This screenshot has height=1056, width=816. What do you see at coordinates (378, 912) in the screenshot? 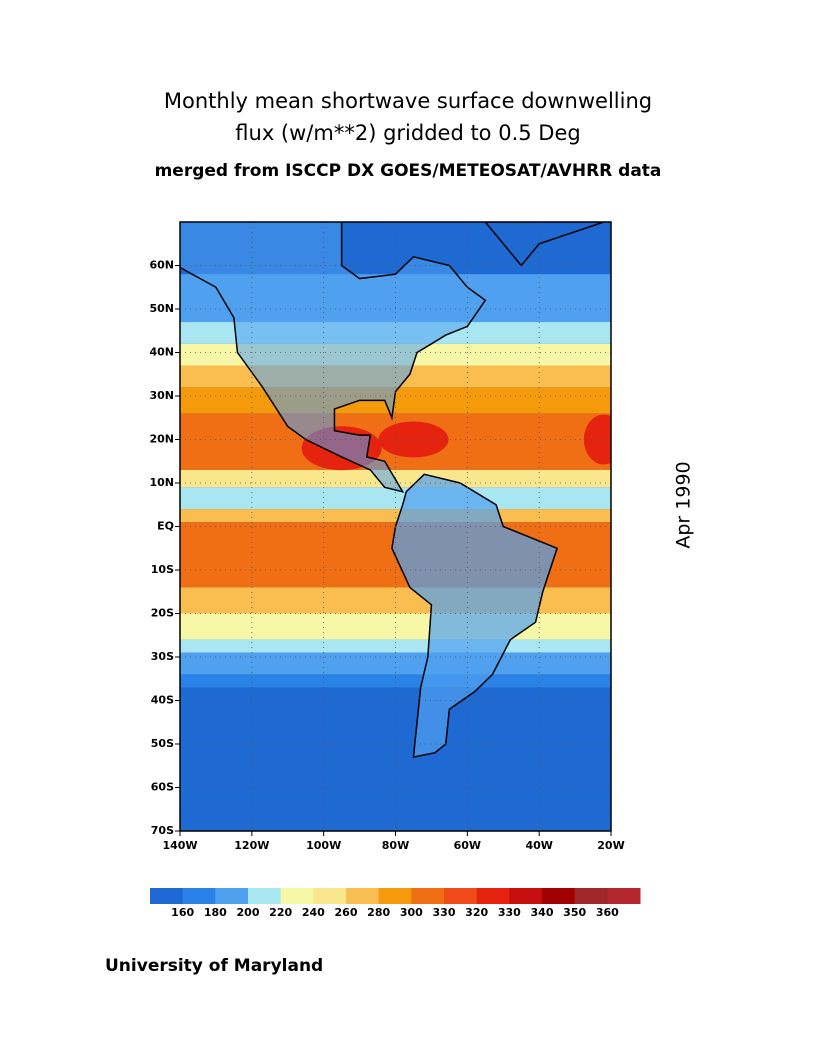
I see `colorbar-label: 280` at bounding box center [378, 912].